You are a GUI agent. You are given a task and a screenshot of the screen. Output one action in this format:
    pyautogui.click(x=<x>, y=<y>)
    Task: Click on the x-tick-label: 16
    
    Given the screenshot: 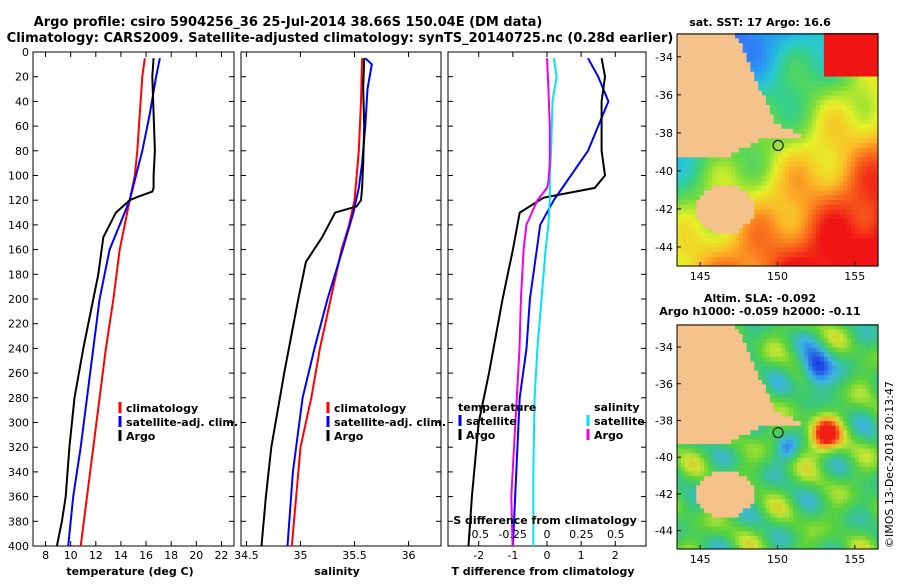 What is the action you would take?
    pyautogui.click(x=146, y=555)
    